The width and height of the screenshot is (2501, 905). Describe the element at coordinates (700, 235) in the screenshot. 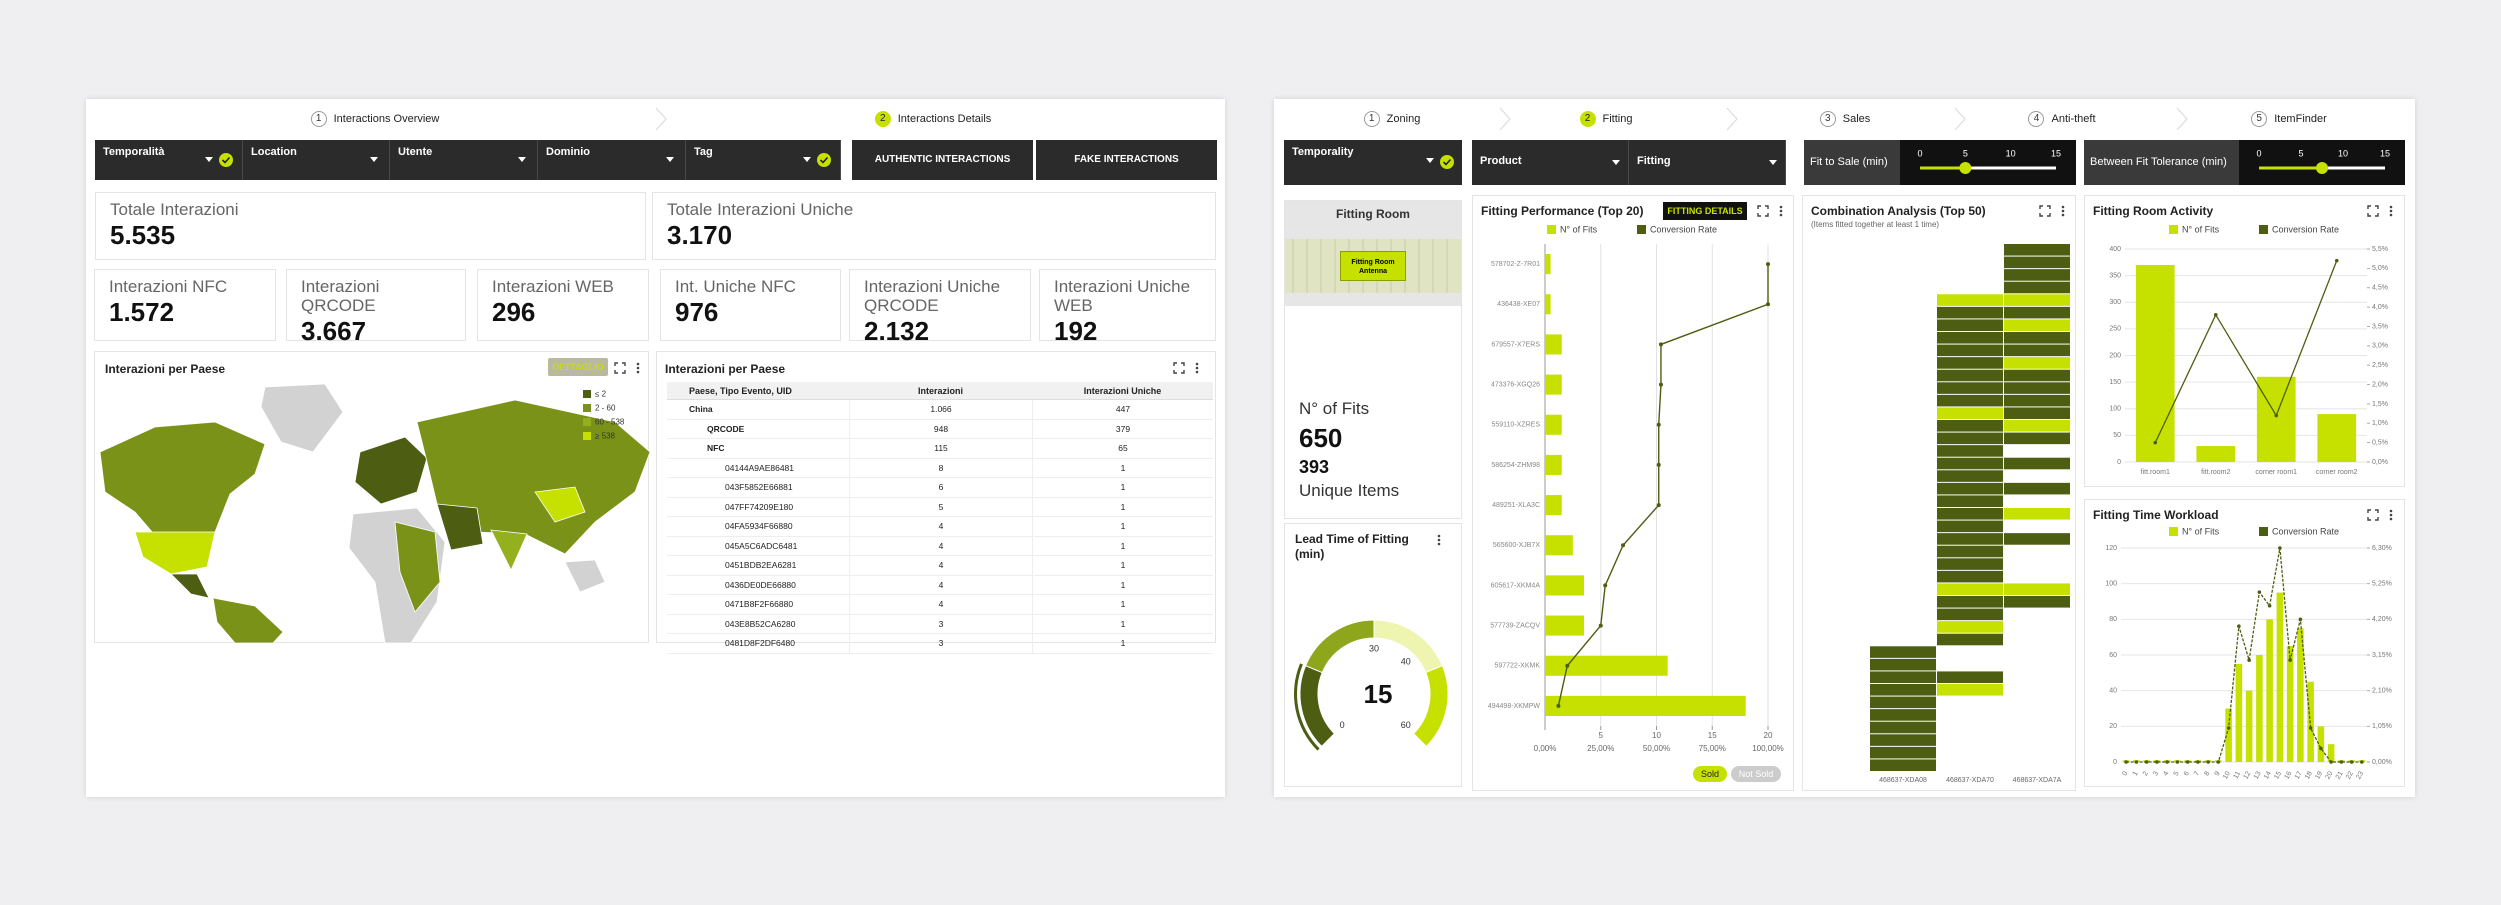

I see `kpi-value: 3.170` at that location.